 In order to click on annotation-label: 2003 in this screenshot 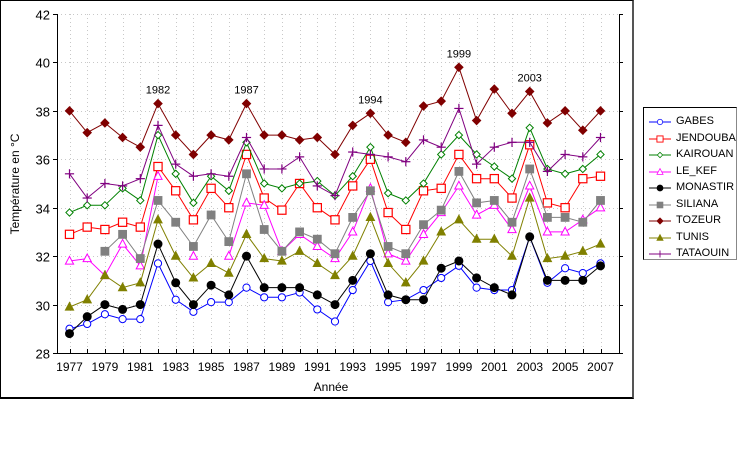, I will do `click(529, 78)`.